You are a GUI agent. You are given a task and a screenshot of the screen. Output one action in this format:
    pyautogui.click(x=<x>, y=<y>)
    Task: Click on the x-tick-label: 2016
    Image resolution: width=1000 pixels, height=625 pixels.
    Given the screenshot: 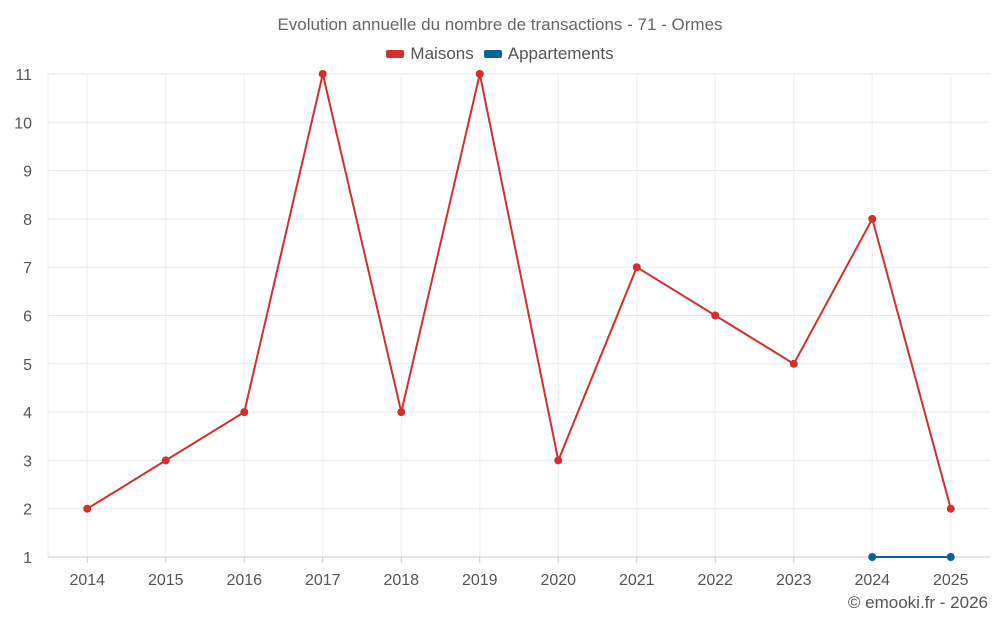 What is the action you would take?
    pyautogui.click(x=244, y=580)
    